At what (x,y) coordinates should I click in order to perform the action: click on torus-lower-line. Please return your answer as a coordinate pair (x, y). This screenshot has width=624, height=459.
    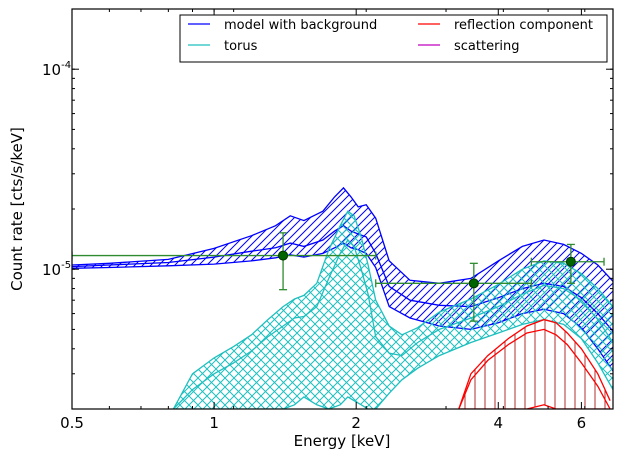
    Looking at the image, I should click on (393, 363).